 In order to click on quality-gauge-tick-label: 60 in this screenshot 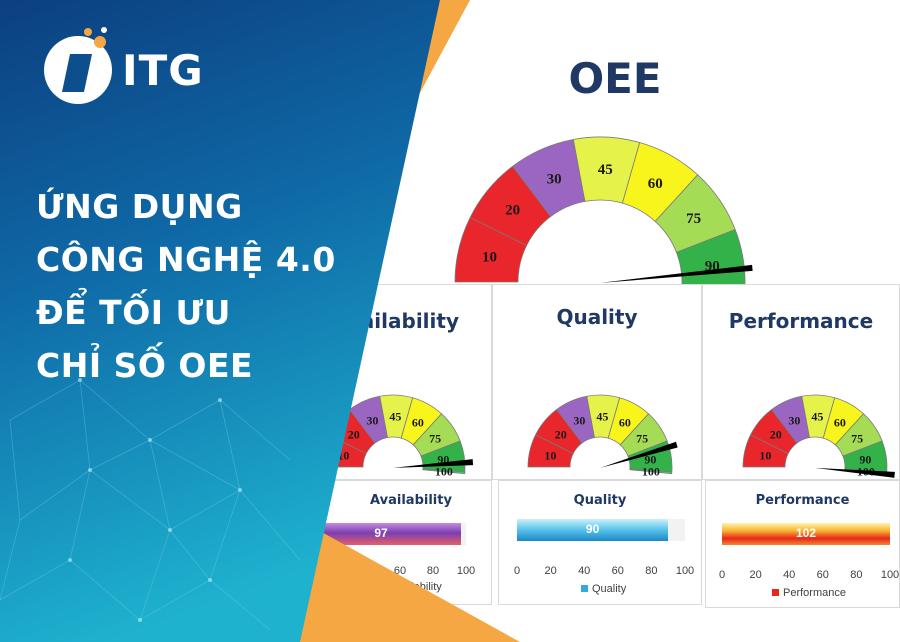, I will do `click(625, 423)`.